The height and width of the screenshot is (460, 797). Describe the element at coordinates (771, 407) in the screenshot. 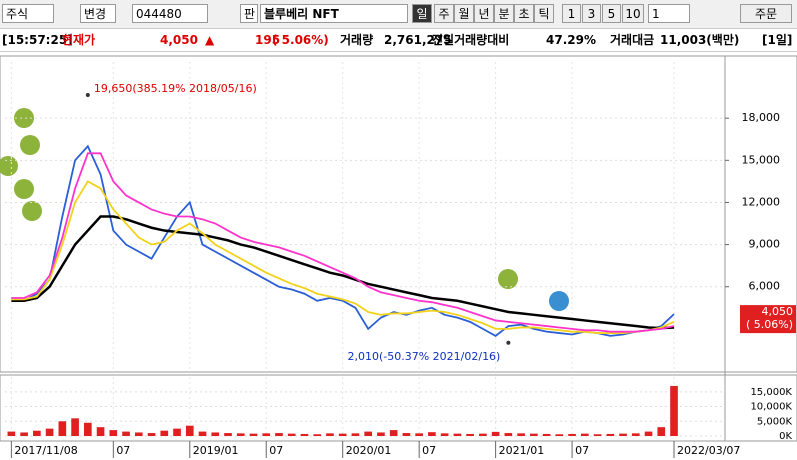

I see `volume-tick-label: 10,000K` at that location.